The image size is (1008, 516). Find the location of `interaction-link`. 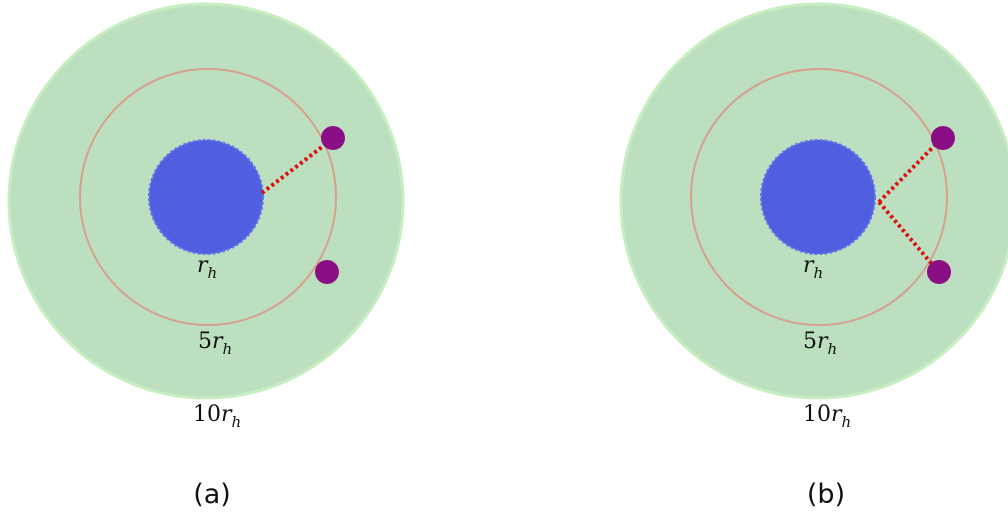

interaction-link is located at coordinates (296, 166).